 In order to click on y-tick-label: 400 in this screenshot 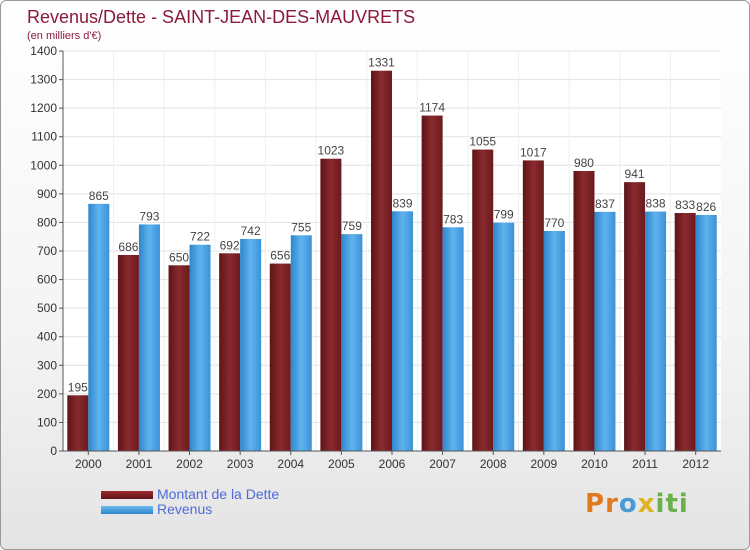, I will do `click(47, 337)`.